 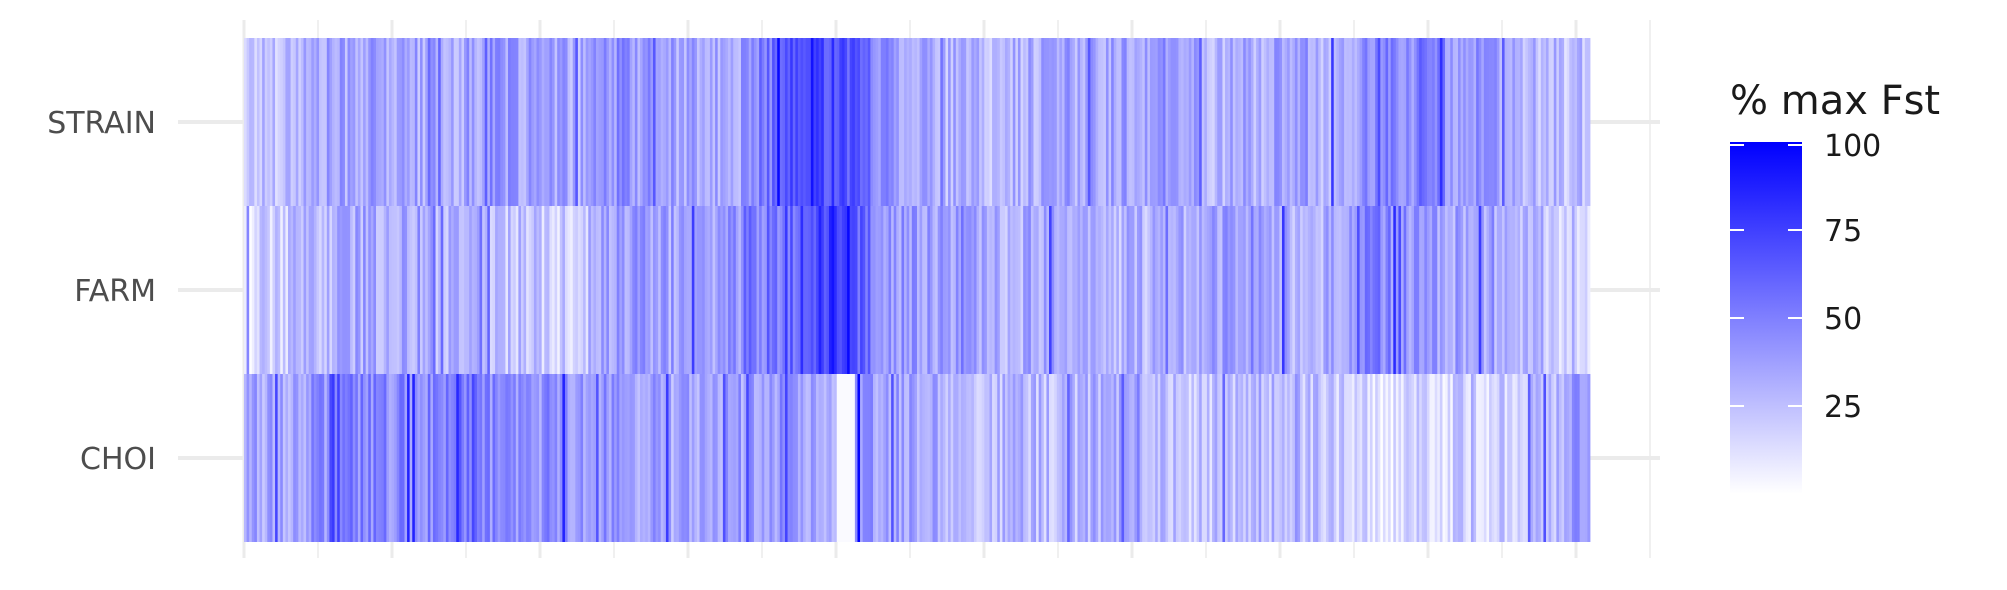 What do you see at coordinates (101, 123) in the screenshot?
I see `y-tick-label: STRAIN` at bounding box center [101, 123].